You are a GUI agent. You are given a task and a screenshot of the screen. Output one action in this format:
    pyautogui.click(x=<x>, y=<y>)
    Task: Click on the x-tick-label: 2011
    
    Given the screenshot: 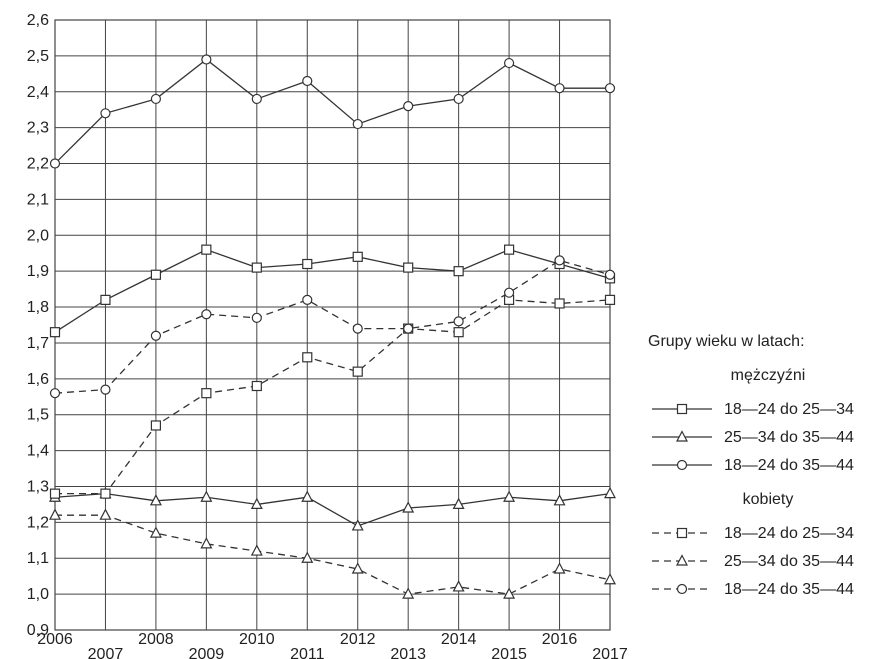 What is the action you would take?
    pyautogui.click(x=307, y=652)
    